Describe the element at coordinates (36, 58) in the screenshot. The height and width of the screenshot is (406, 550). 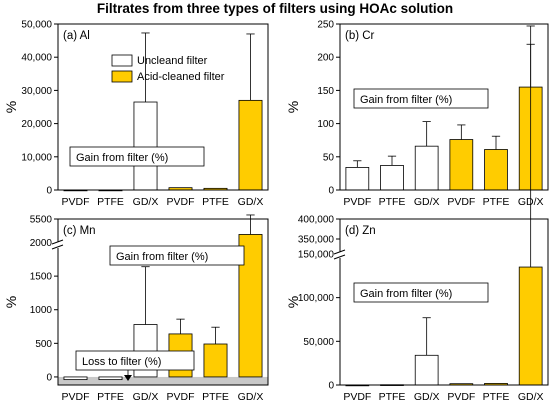
I see `y-tick-label: 40,000` at that location.